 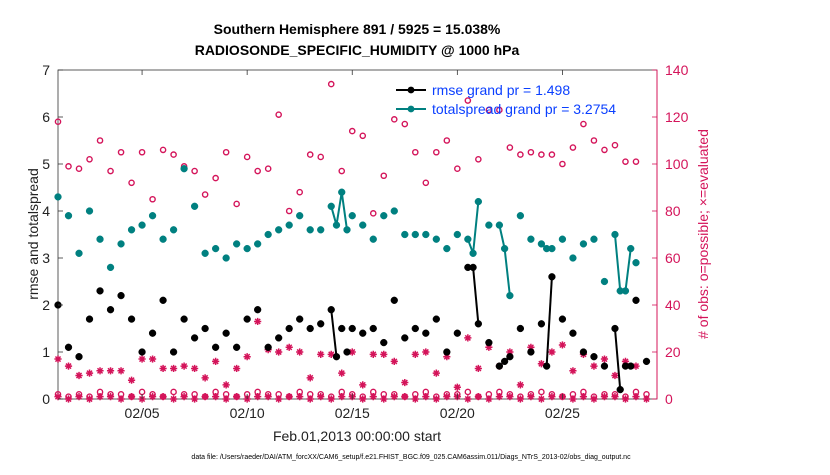 I want to click on y-right-tick-label: 120, so click(x=677, y=117).